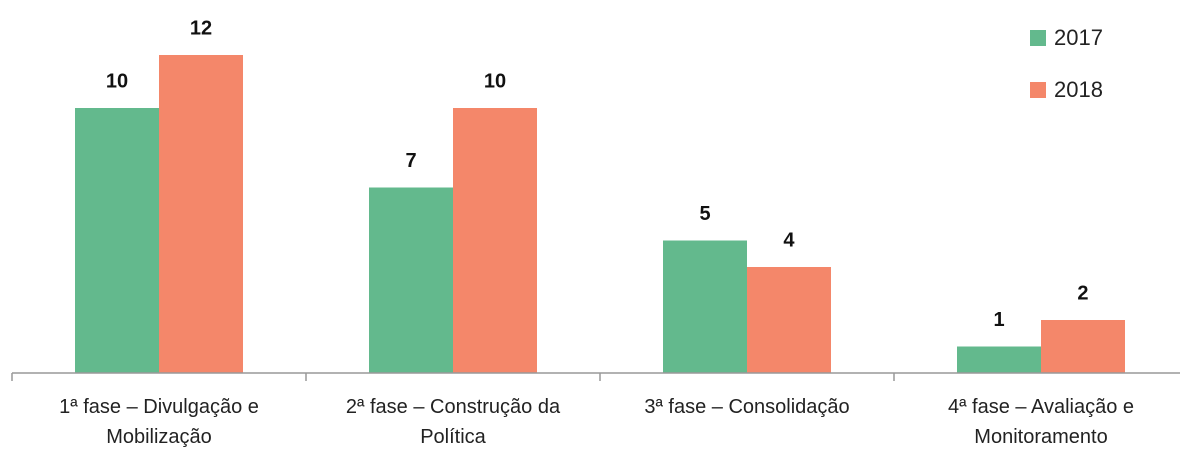  I want to click on x-tick-label: 3ª fase – Consolidação, so click(747, 407).